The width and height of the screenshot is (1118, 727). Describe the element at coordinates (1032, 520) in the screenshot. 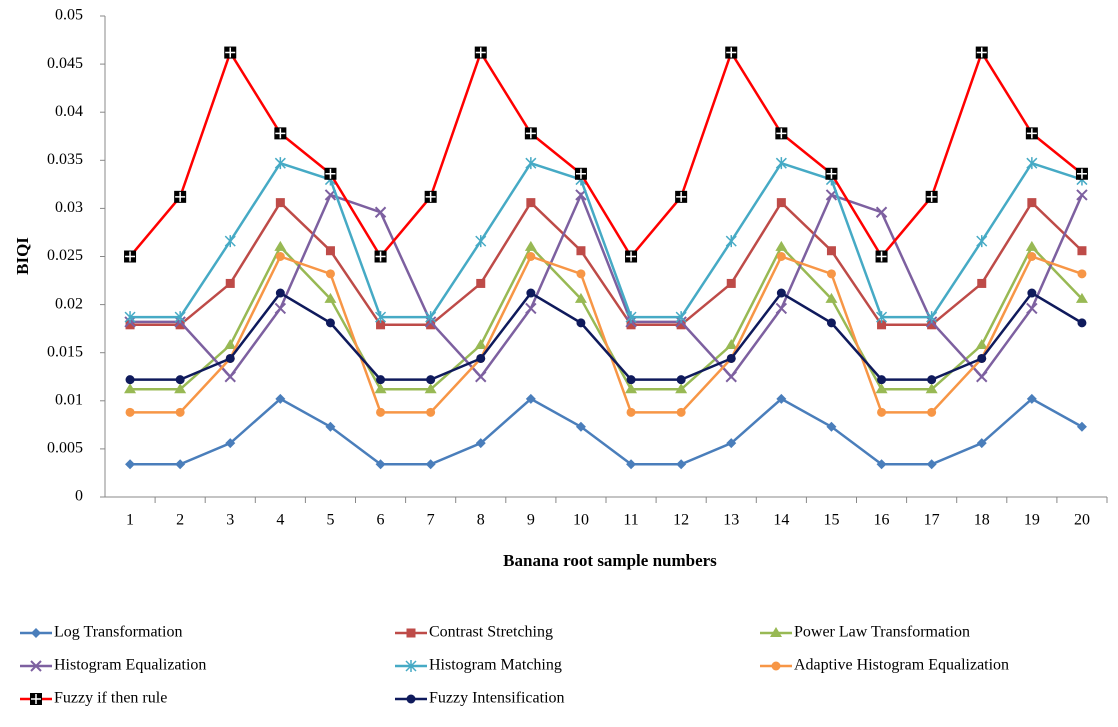

I see `x-tick-label: 19` at that location.